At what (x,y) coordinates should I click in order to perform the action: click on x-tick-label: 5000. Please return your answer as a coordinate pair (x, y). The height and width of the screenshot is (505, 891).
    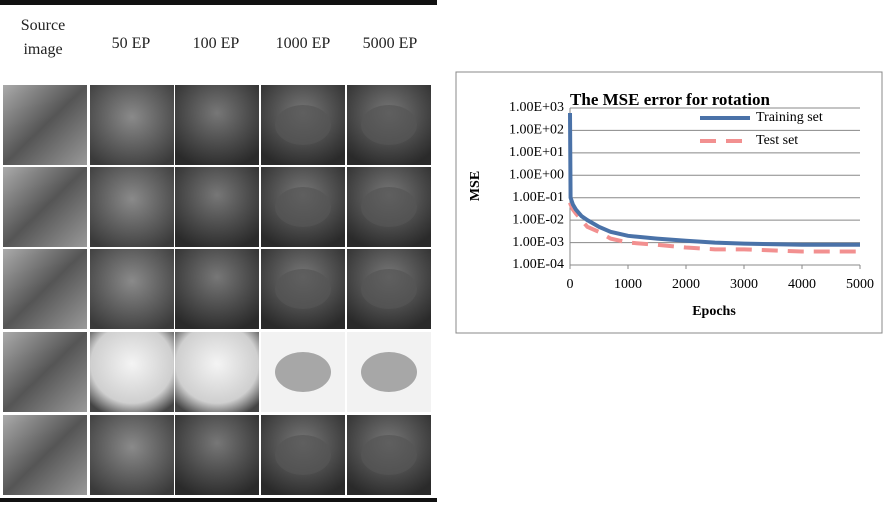
    Looking at the image, I should click on (860, 284).